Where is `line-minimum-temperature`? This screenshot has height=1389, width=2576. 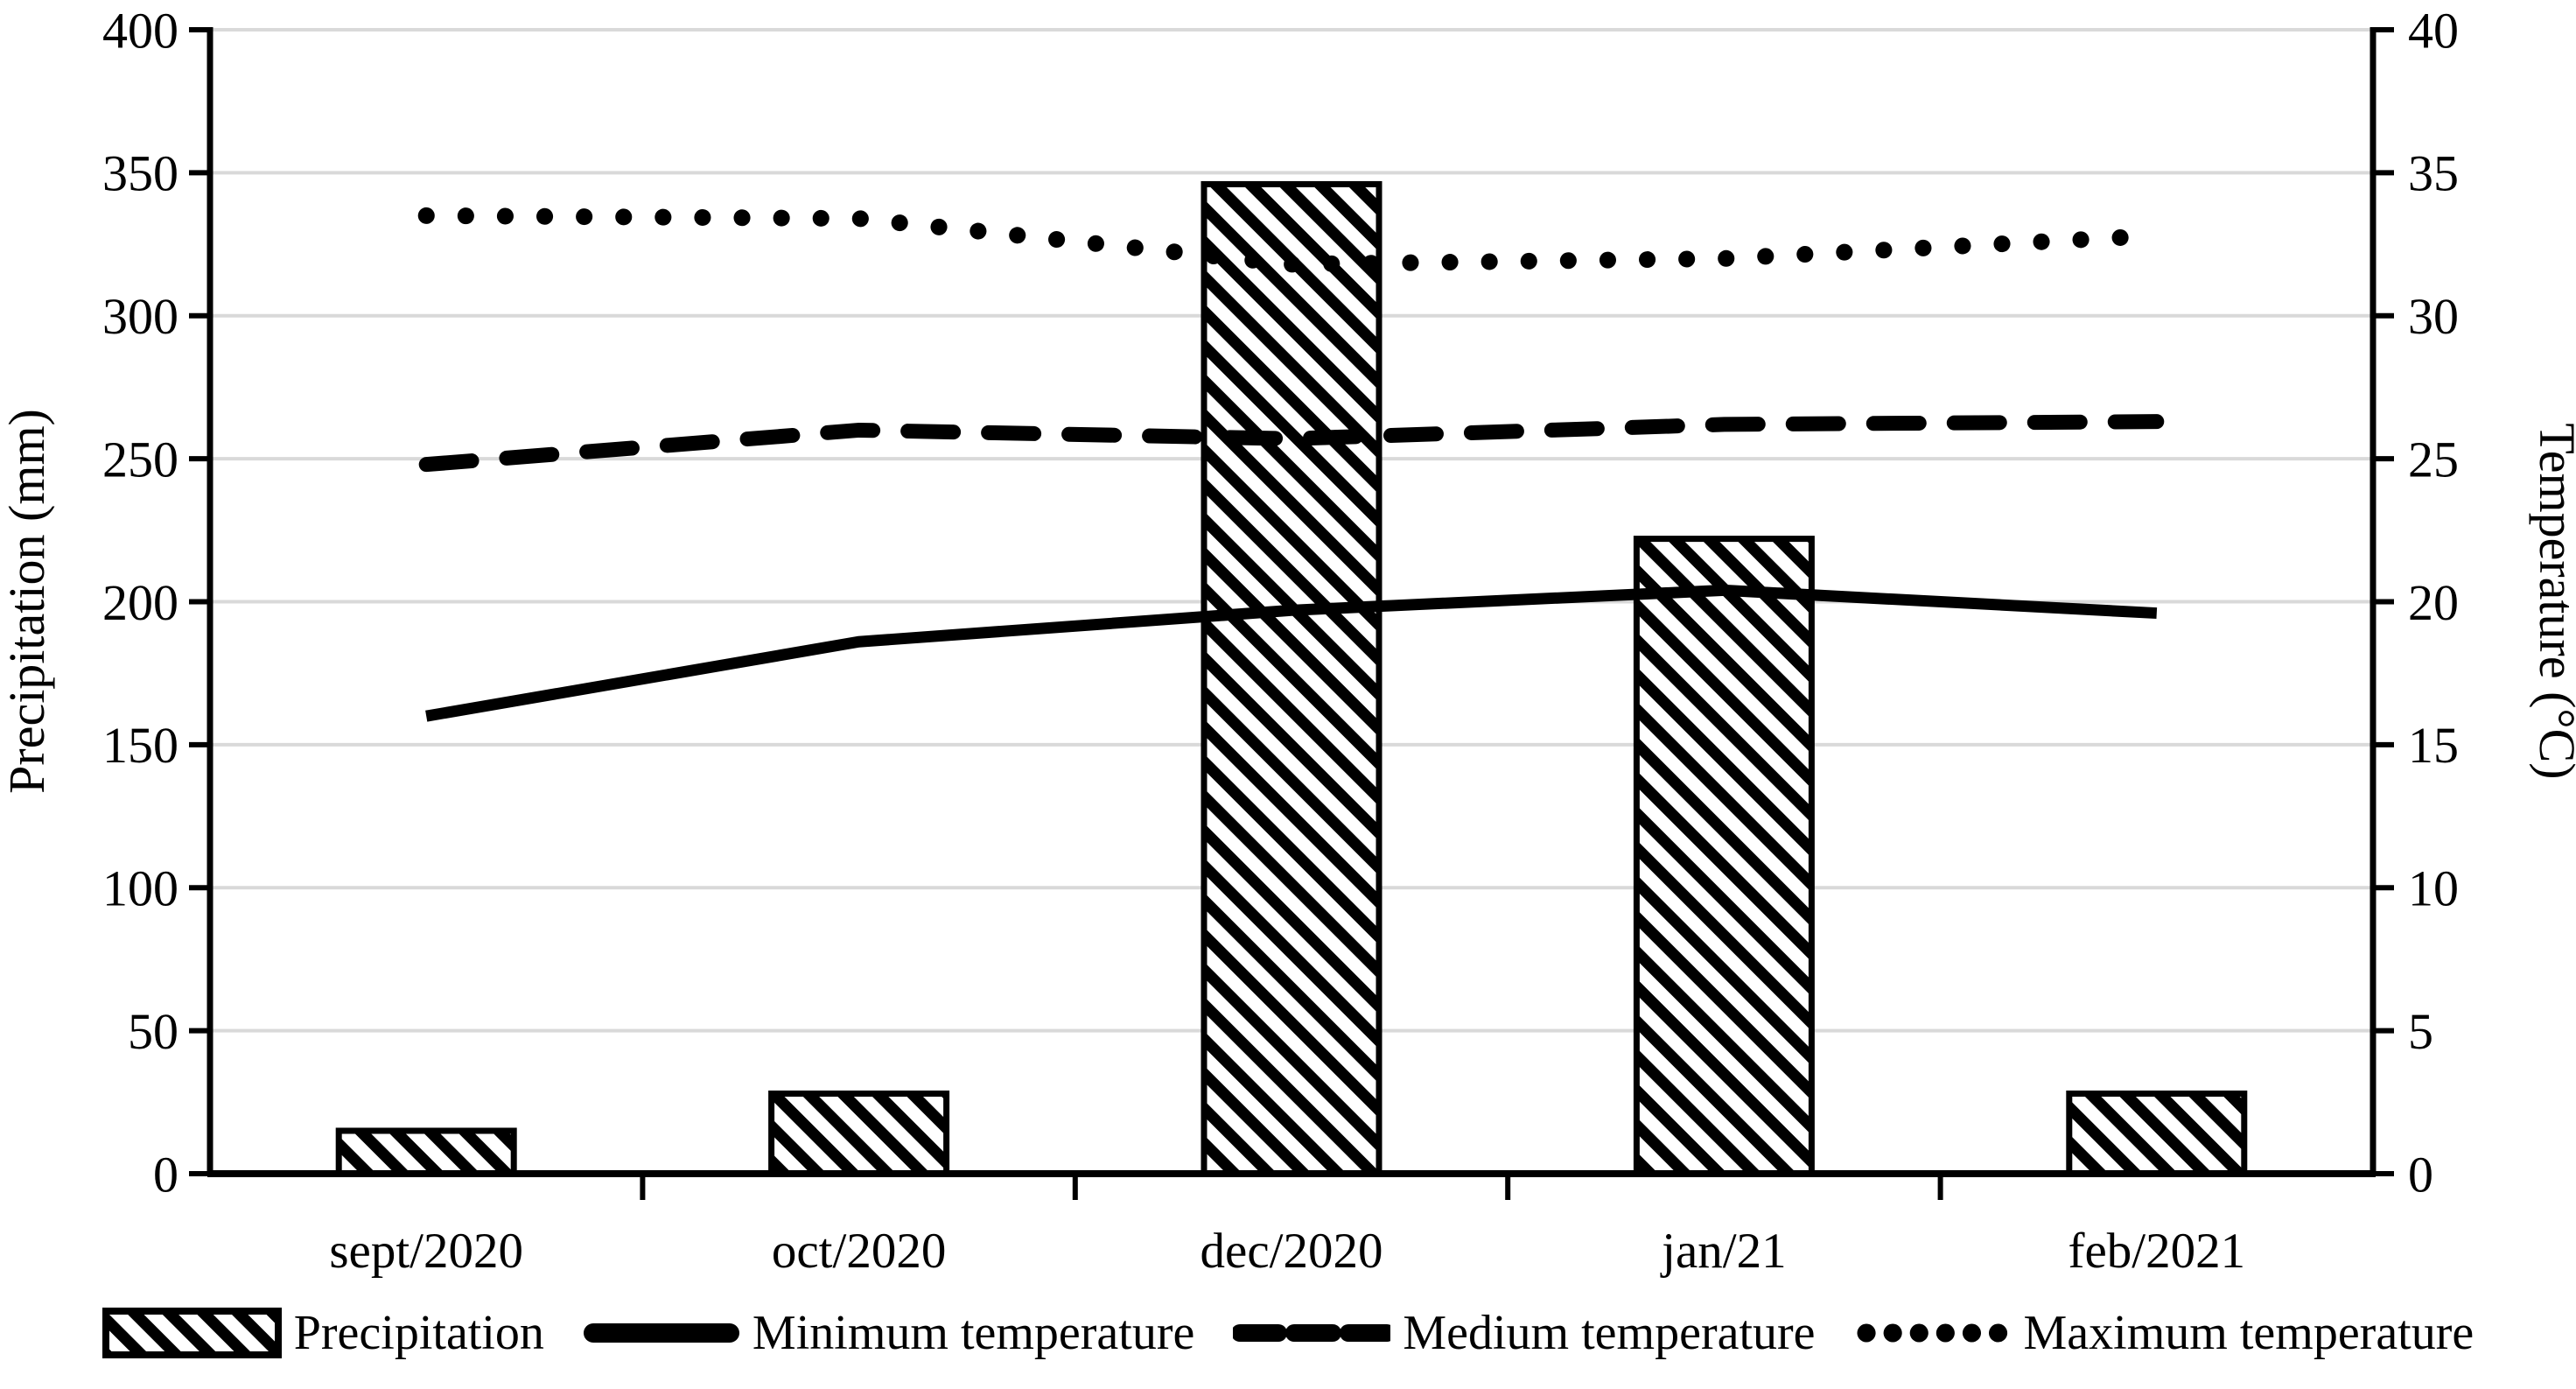 line-minimum-temperature is located at coordinates (1291, 653).